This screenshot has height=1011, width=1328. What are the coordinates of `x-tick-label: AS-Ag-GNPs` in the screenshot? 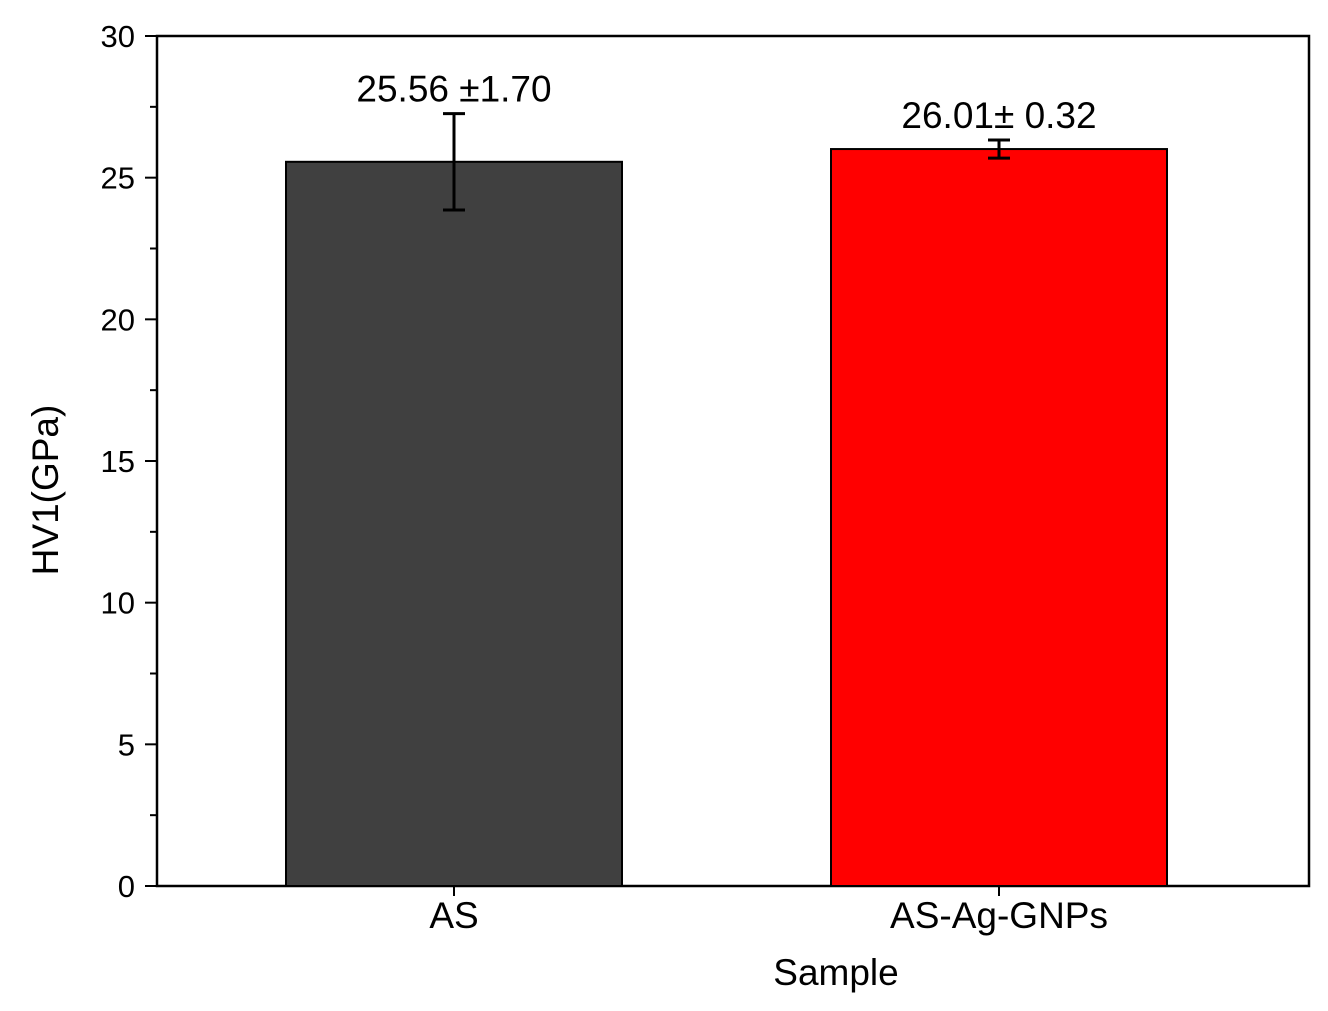 It's located at (999, 915).